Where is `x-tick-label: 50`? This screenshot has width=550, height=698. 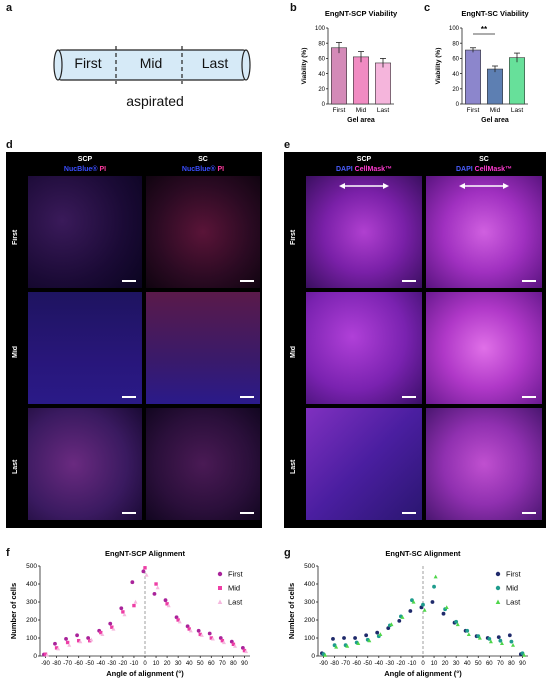 x-tick-label: 50 is located at coordinates (478, 664).